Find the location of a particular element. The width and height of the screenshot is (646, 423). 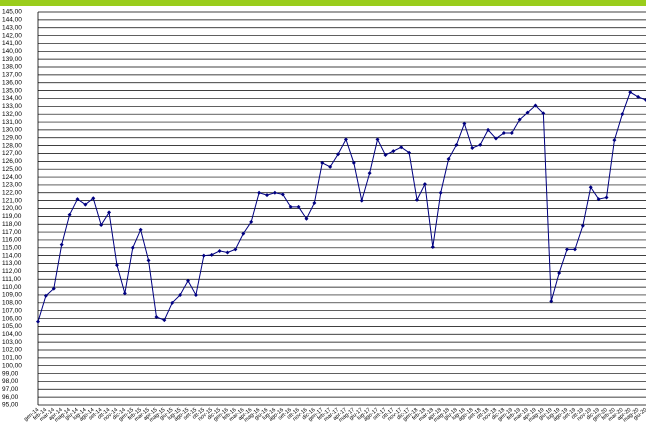

y-tick-label: 137,00 is located at coordinates (12, 75).